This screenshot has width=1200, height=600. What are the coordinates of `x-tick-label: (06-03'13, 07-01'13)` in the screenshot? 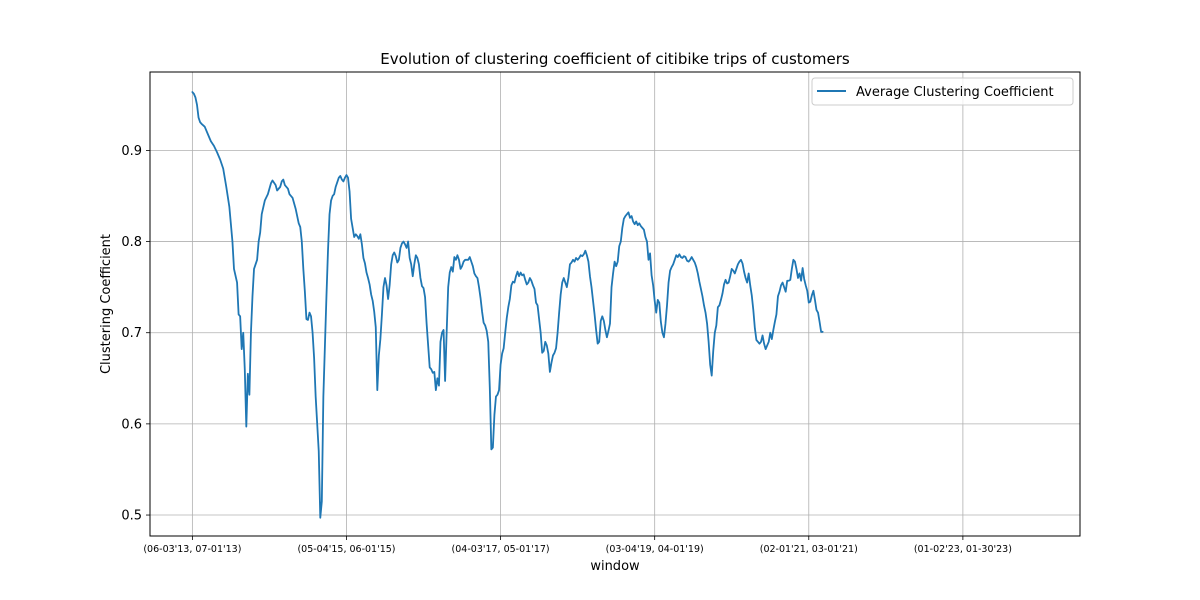 It's located at (192, 549).